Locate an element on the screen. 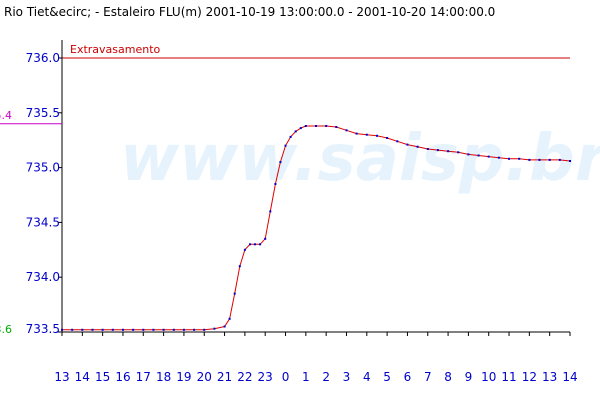 The height and width of the screenshot is (400, 600). x-tick-label: 1 is located at coordinates (306, 377).